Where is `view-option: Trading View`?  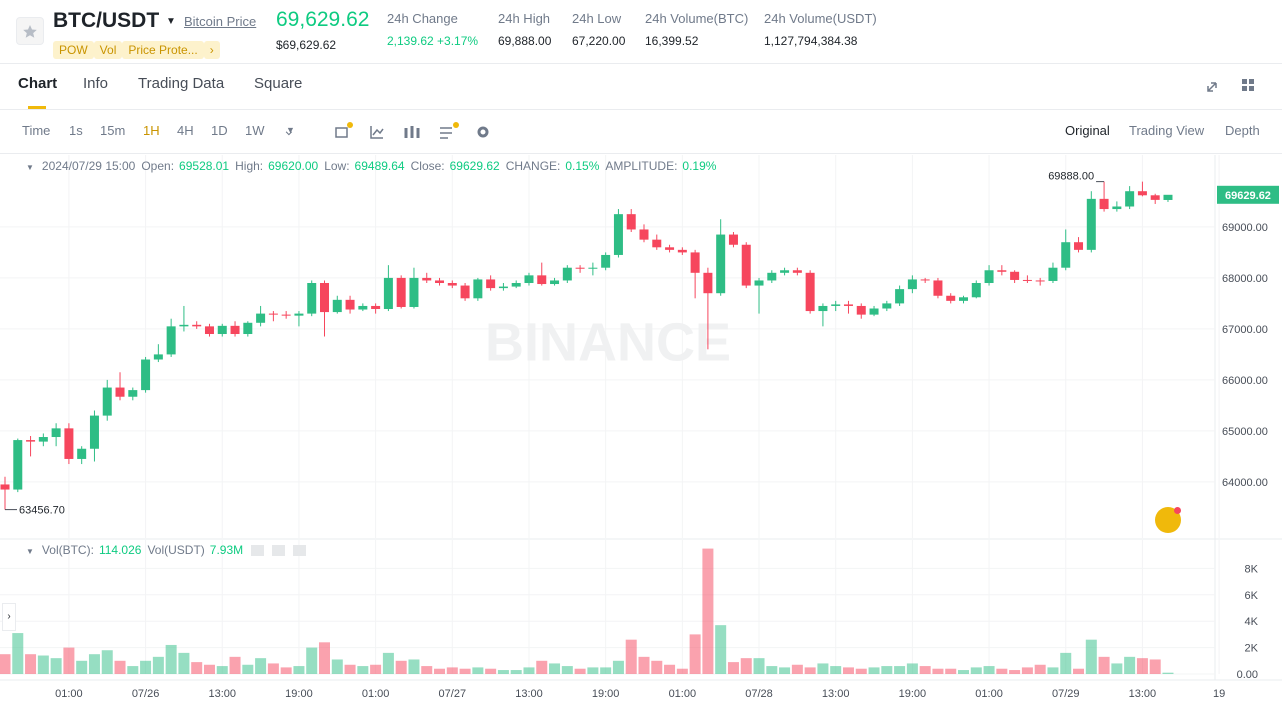
view-option: Trading View is located at coordinates (1167, 130).